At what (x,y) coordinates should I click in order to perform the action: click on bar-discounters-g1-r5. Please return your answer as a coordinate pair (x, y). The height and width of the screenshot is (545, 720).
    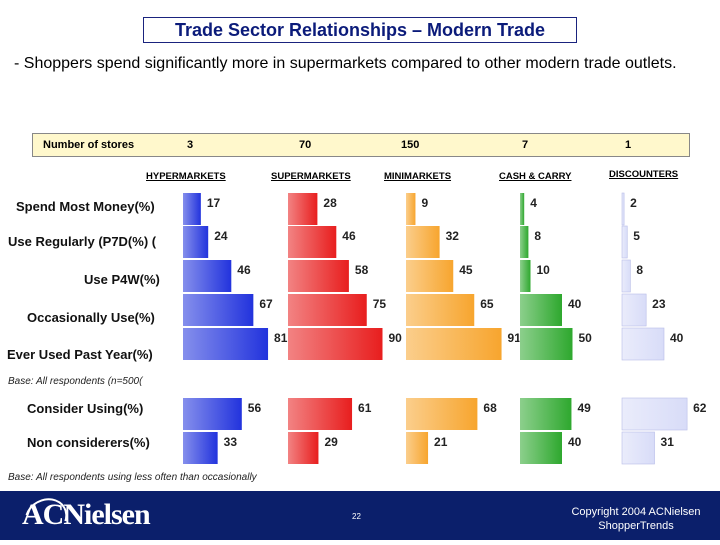
    Looking at the image, I should click on (643, 344).